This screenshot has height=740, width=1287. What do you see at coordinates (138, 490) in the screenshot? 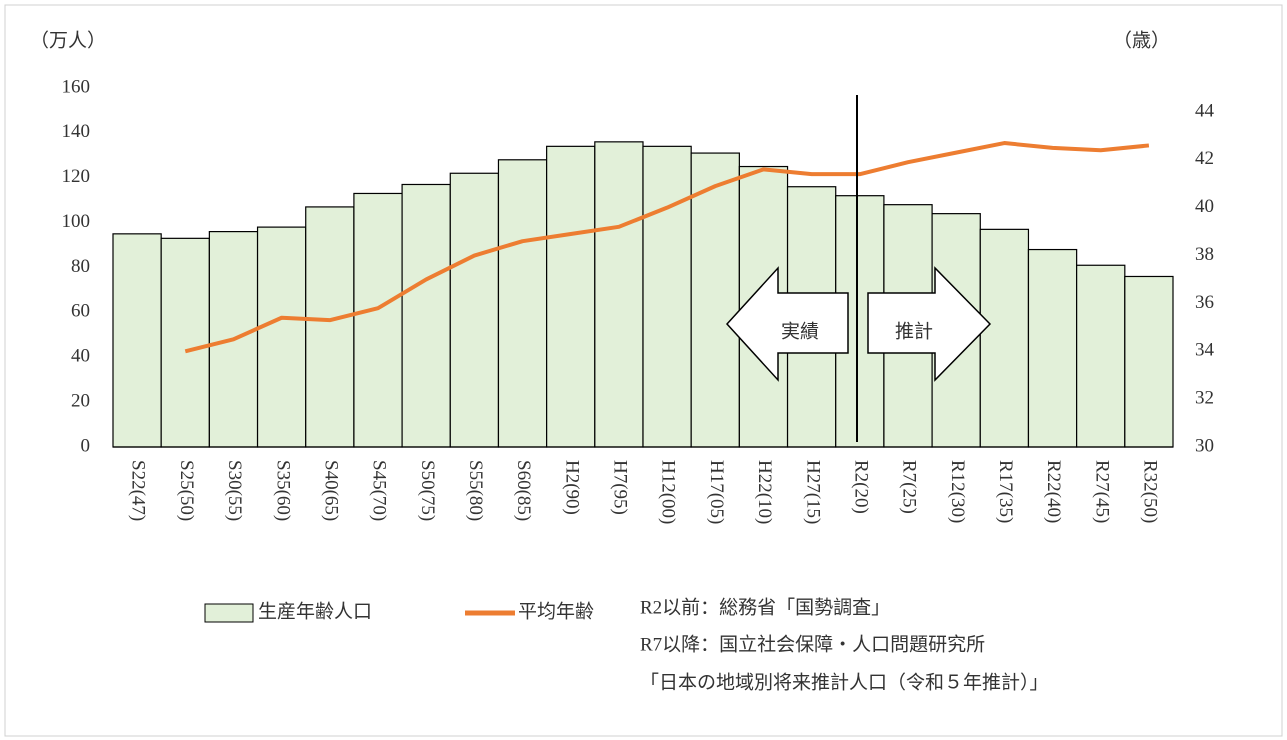
I see `x-tick-label: S22(47)` at bounding box center [138, 490].